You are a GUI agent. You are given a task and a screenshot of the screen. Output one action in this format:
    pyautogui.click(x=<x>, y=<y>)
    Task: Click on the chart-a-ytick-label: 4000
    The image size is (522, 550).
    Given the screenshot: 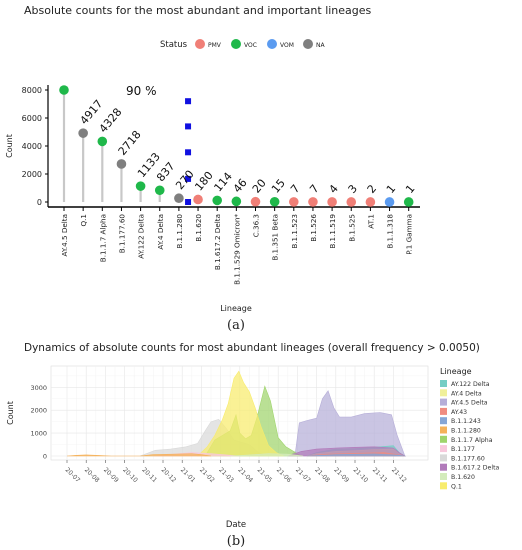 What is the action you would take?
    pyautogui.click(x=32, y=146)
    